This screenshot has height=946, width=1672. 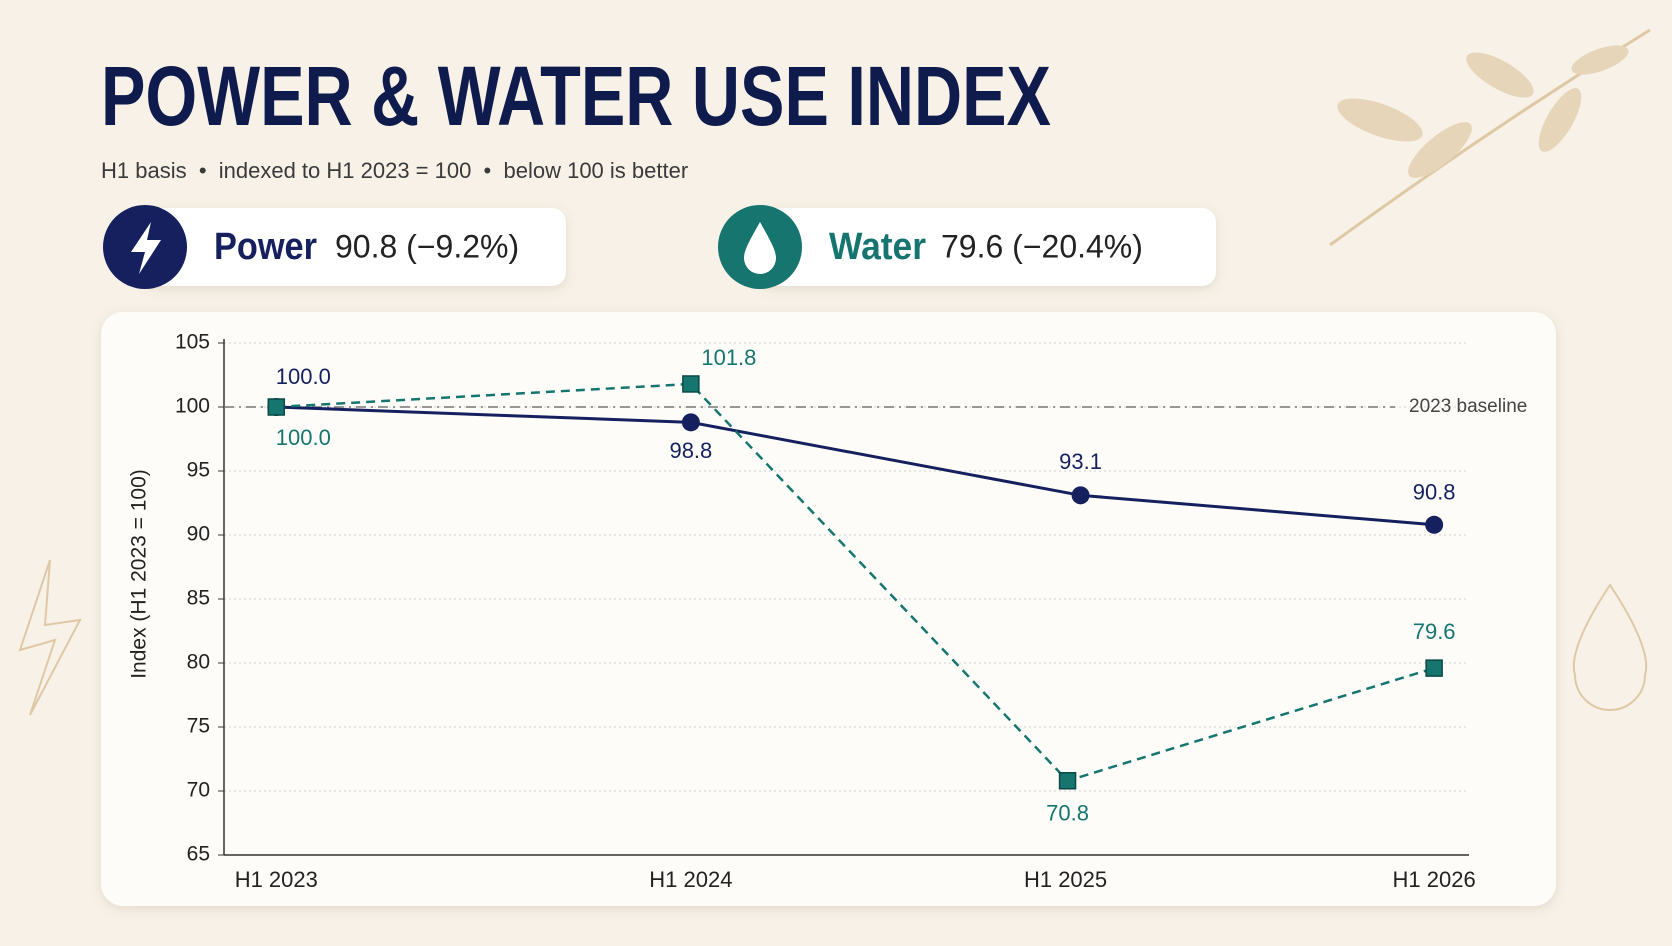 I want to click on y-tick-label: 100, so click(x=192, y=406).